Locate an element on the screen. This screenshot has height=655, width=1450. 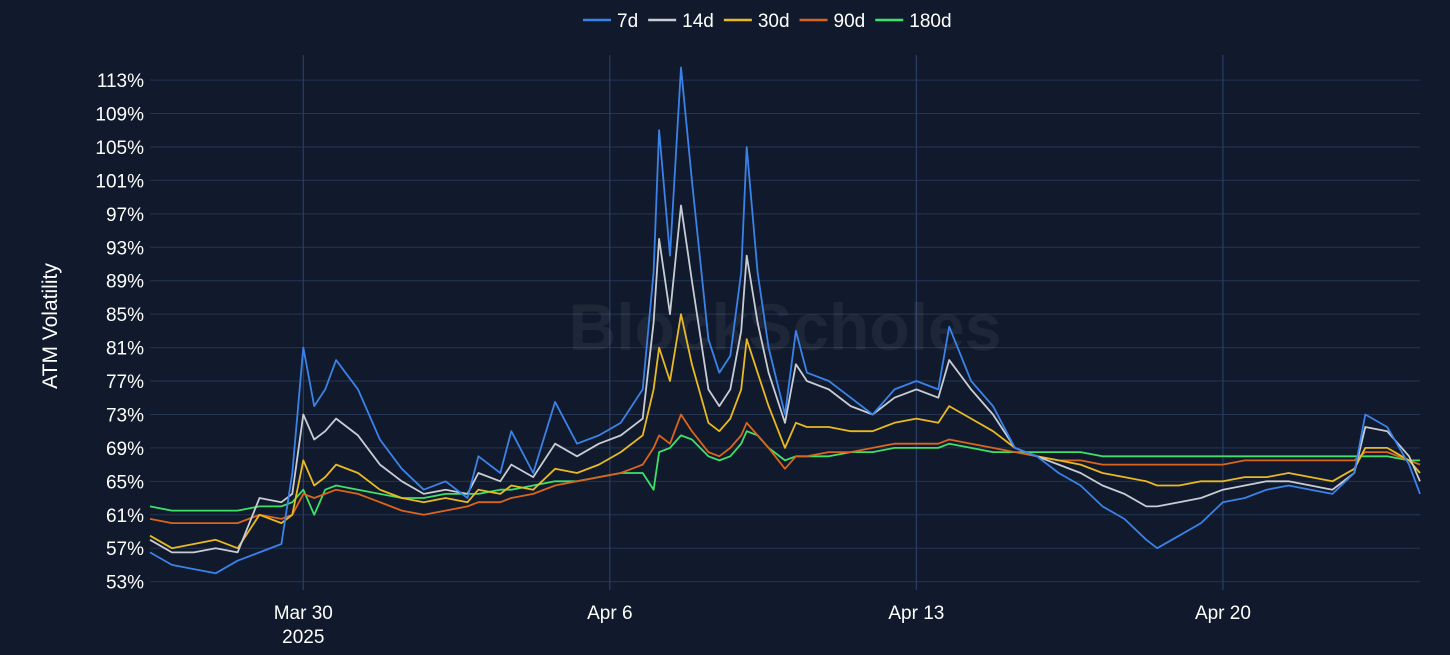
series-line-180d is located at coordinates (784, 473).